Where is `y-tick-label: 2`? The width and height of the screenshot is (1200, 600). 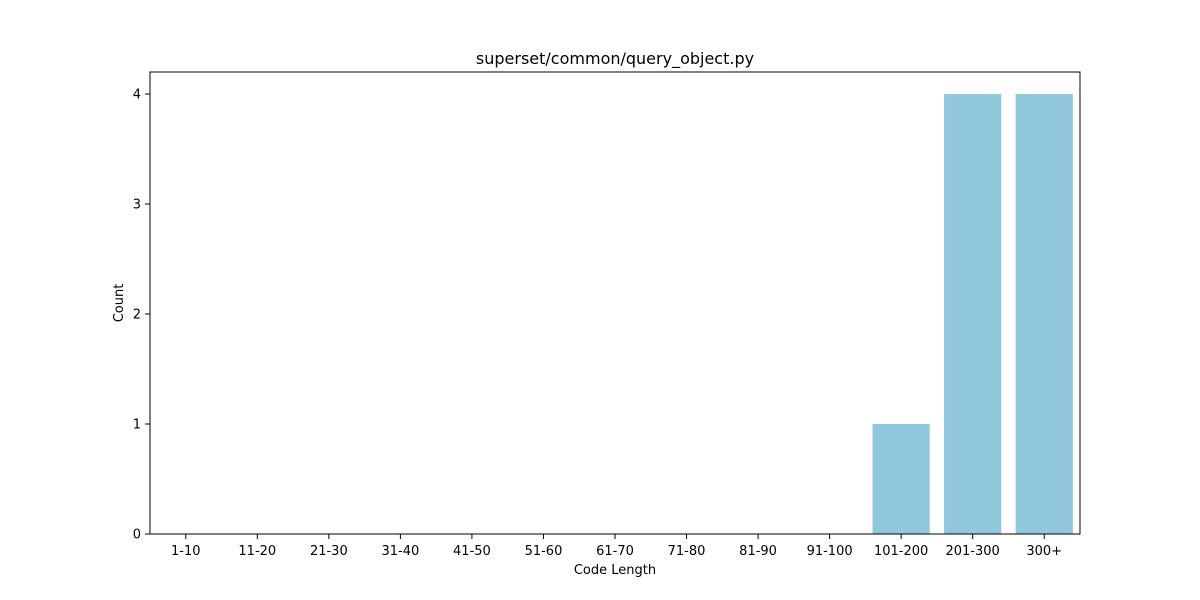
y-tick-label: 2 is located at coordinates (137, 315).